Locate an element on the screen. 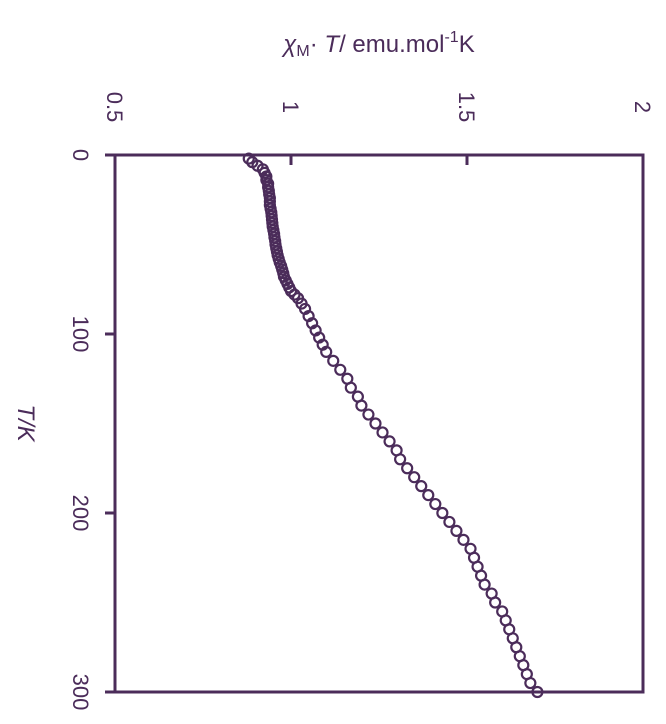 The image size is (666, 724). temperature-axis-title: T/K is located at coordinates (25, 423).